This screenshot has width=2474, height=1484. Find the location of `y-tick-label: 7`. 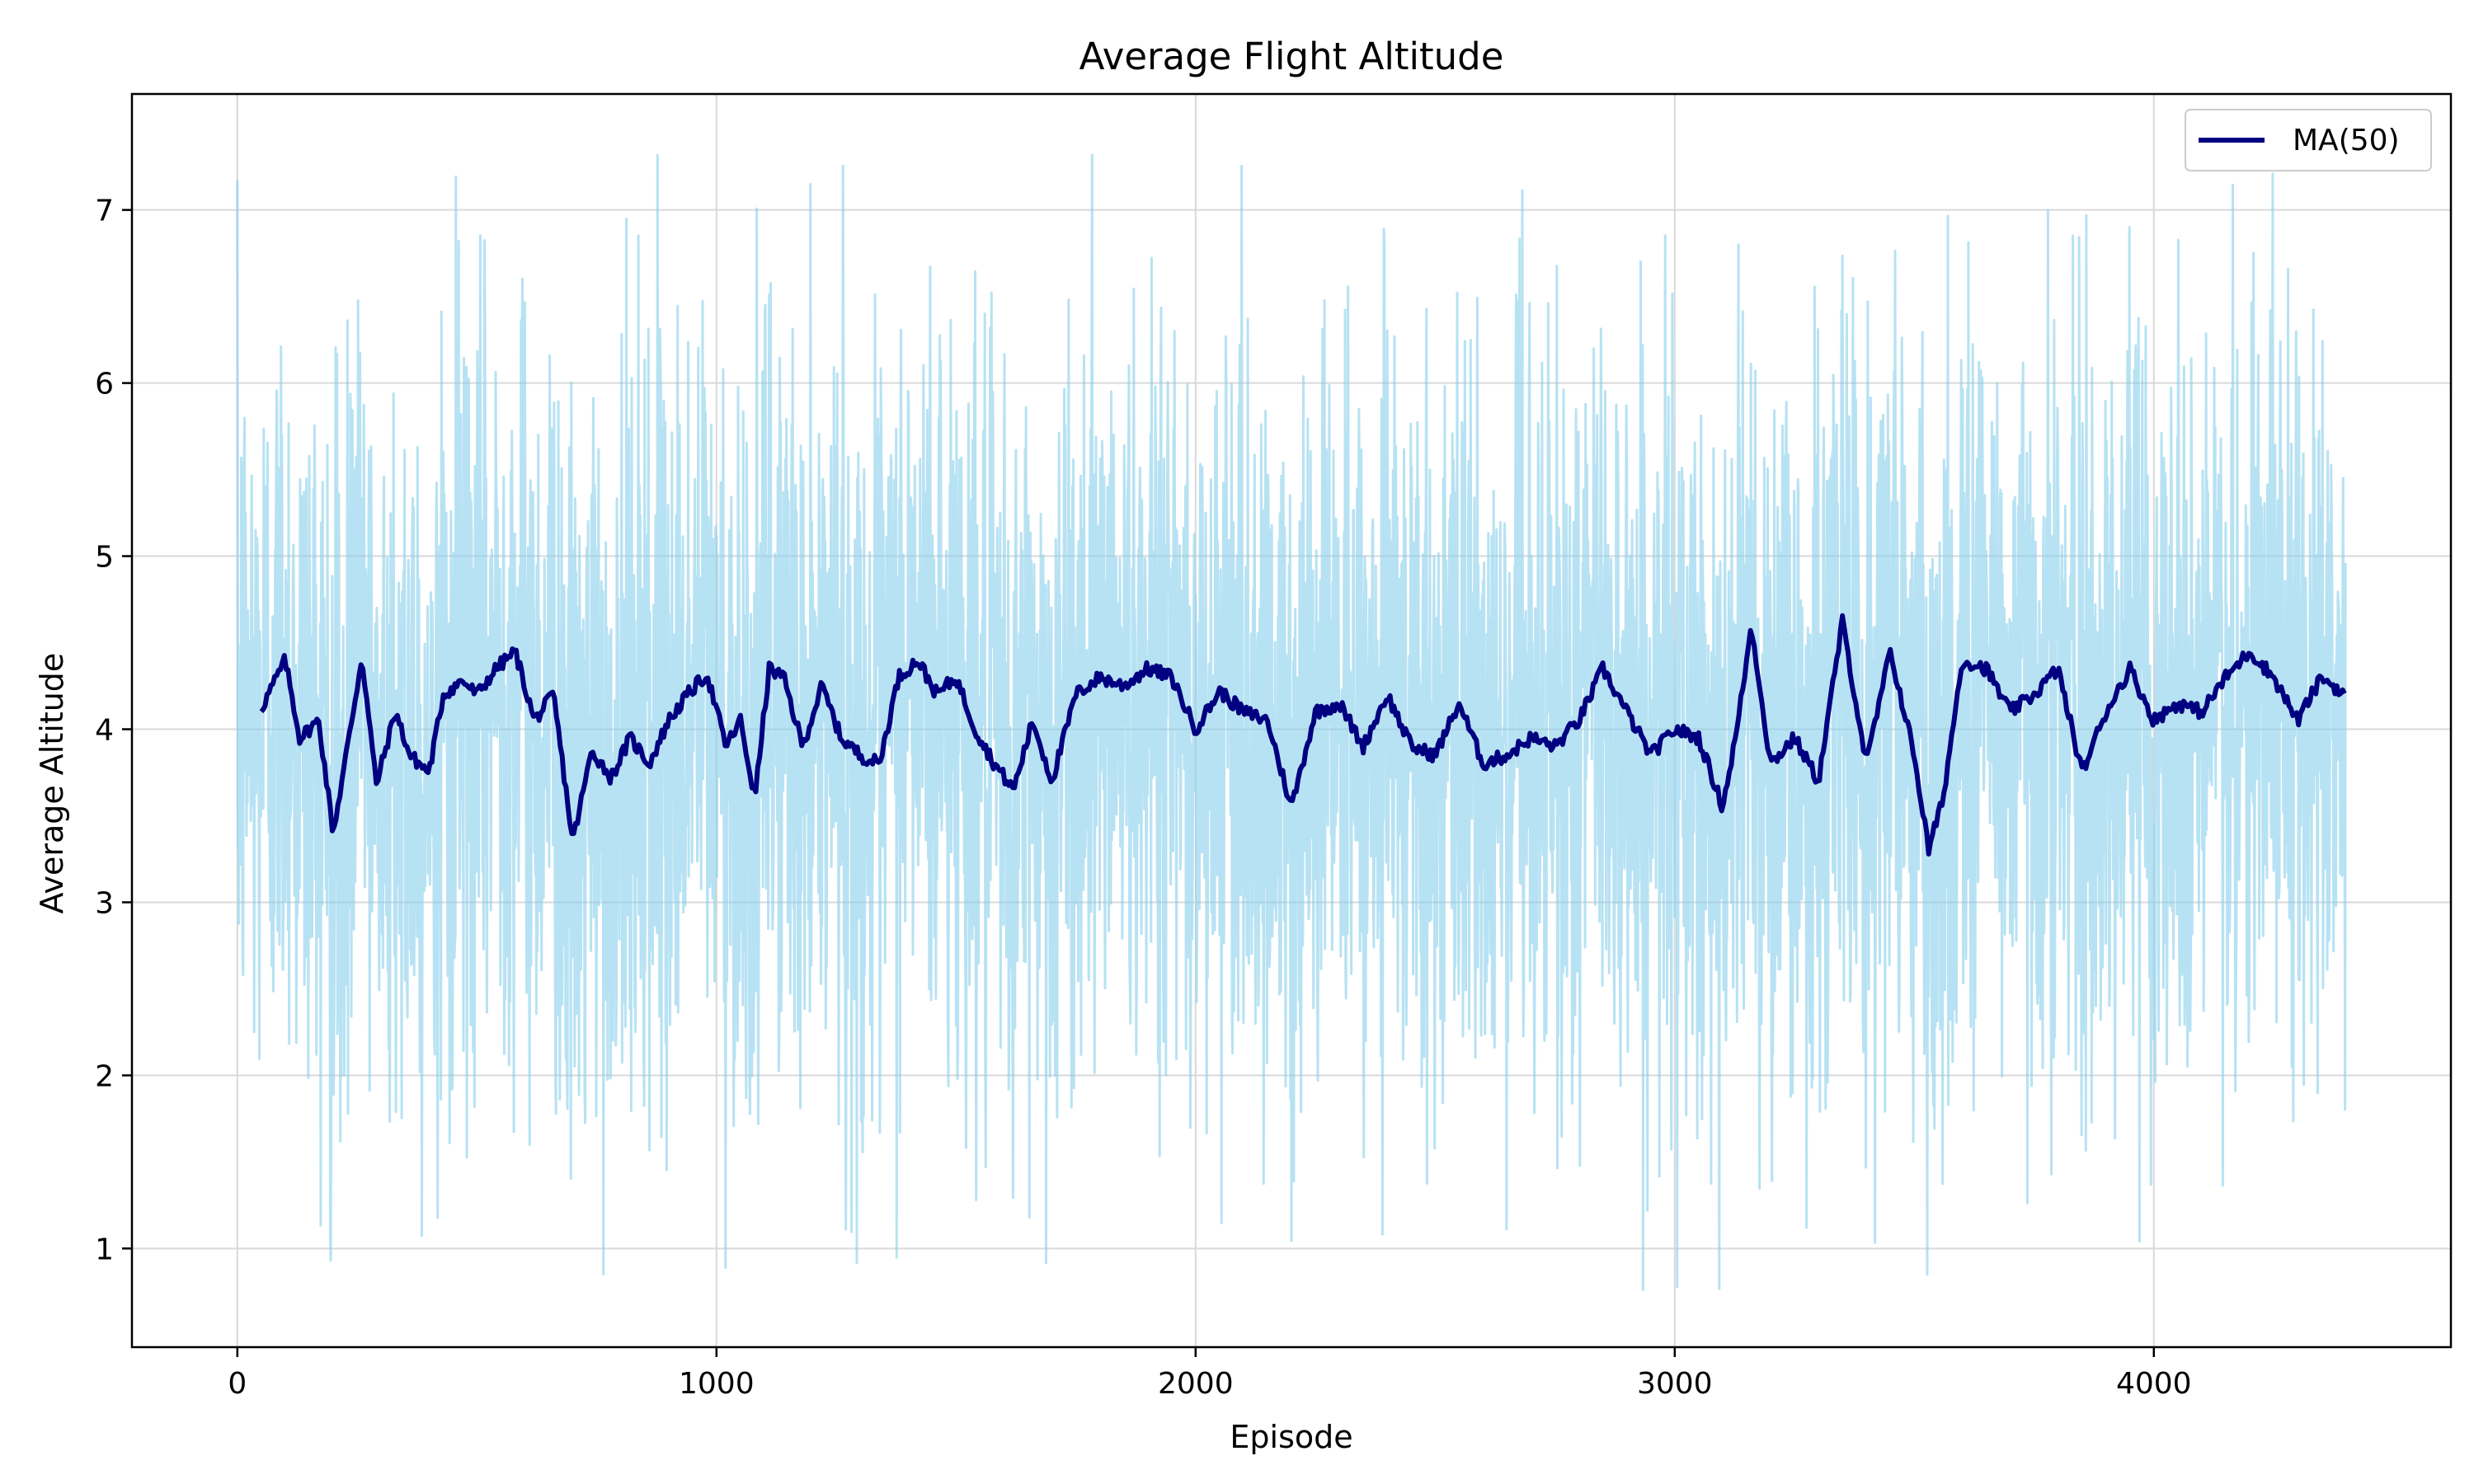

y-tick-label: 7 is located at coordinates (104, 212).